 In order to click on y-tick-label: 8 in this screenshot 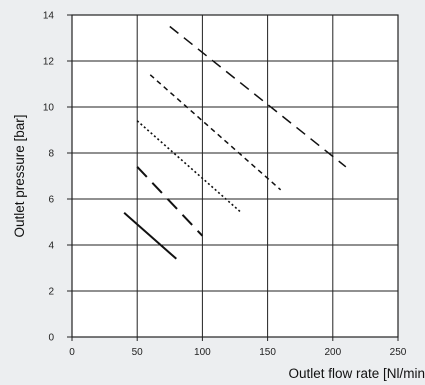, I will do `click(51, 154)`.